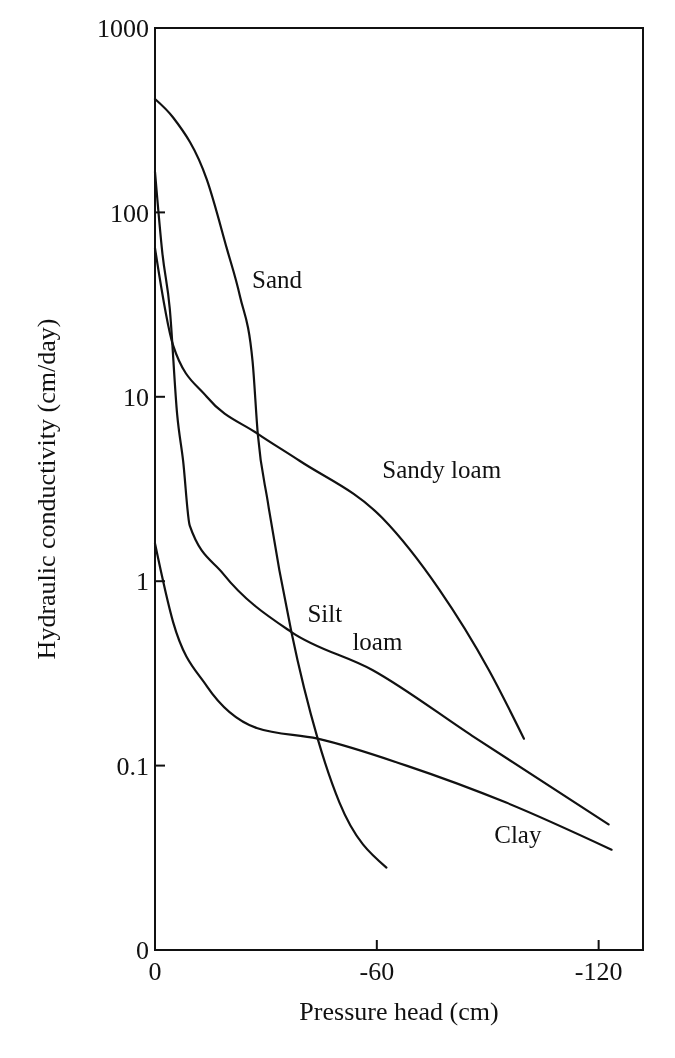  I want to click on y-tick-label: 0.1, so click(132, 766).